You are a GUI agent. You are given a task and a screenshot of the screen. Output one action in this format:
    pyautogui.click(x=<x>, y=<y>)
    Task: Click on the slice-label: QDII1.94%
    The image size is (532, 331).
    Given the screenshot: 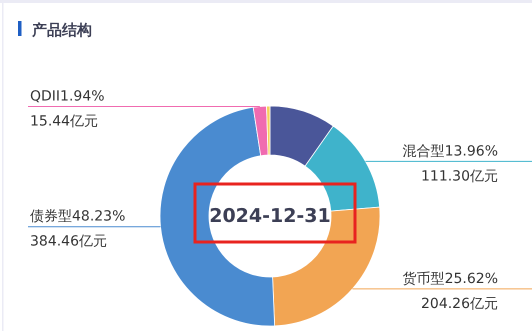 What is the action you would take?
    pyautogui.click(x=67, y=96)
    